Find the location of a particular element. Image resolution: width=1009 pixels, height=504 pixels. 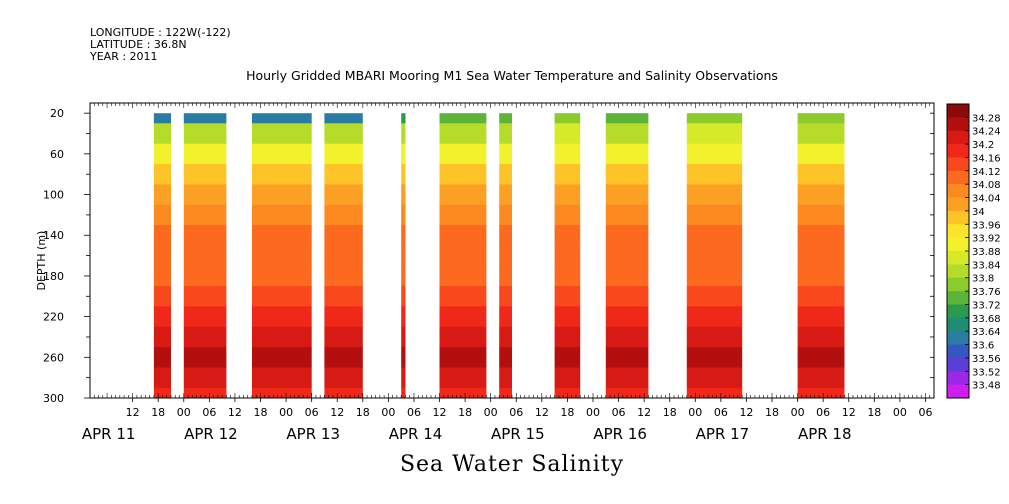

latitude-label: LATITUDE : 36.8N is located at coordinates (138, 44).